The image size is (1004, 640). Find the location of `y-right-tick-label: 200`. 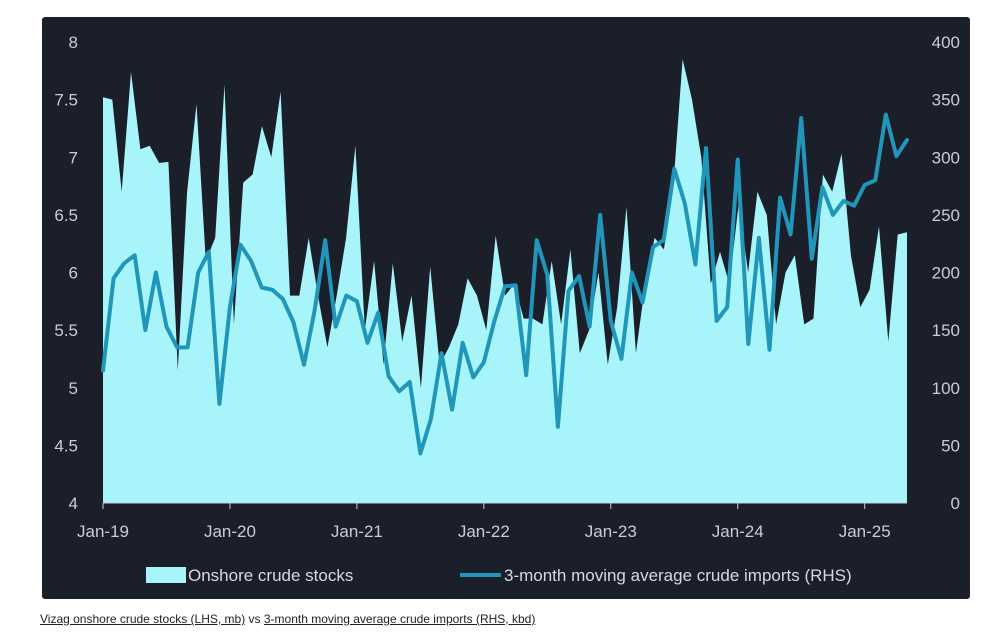

y-right-tick-label: 200 is located at coordinates (946, 273).